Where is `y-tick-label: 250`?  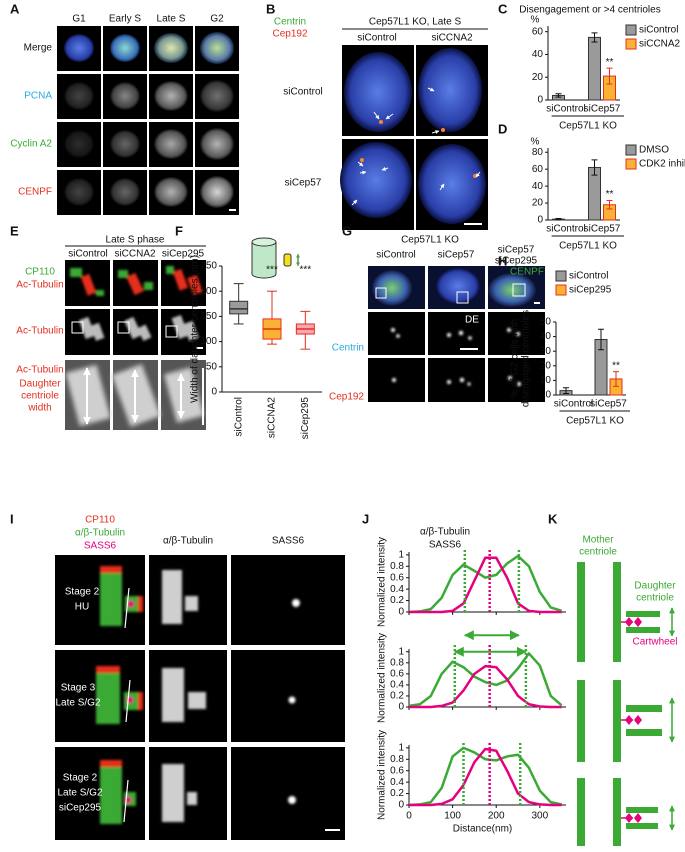
y-tick-label: 250 is located at coordinates (208, 266).